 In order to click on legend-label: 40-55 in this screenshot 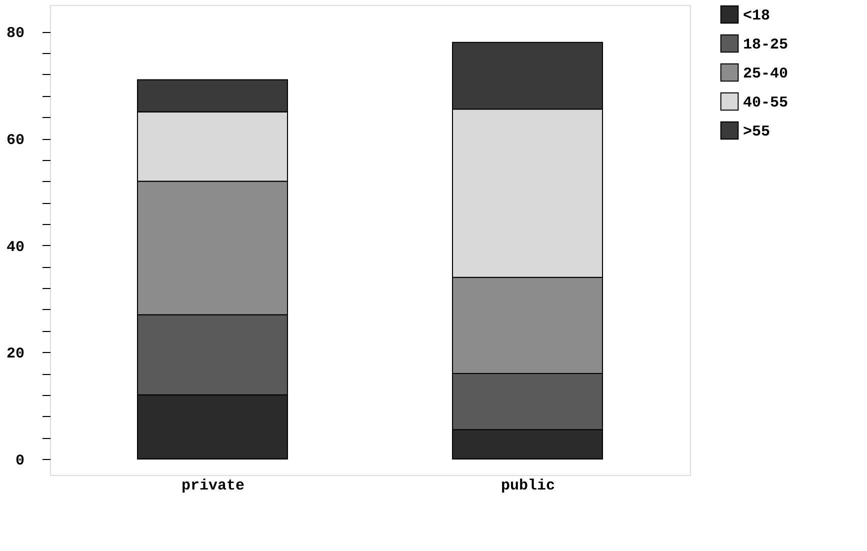, I will do `click(765, 103)`.